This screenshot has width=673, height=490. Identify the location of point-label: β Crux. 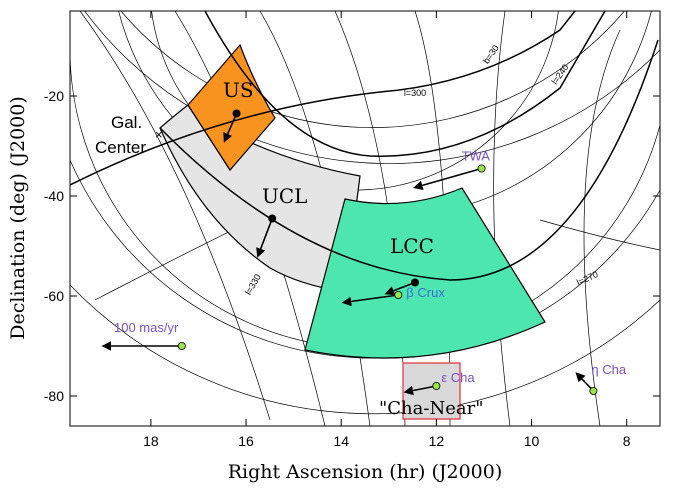
(425, 292).